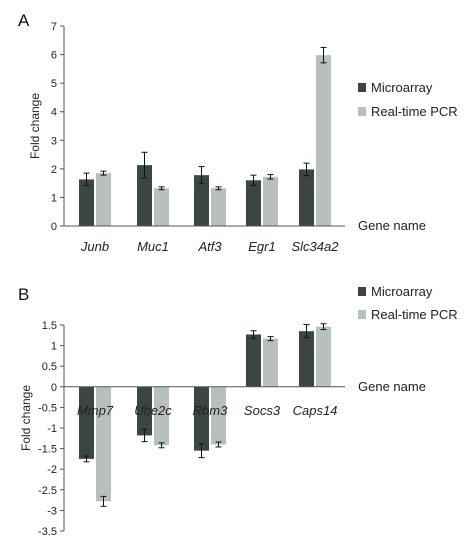 This screenshot has width=474, height=554. Describe the element at coordinates (153, 246) in the screenshot. I see `category-label: Muc1` at that location.